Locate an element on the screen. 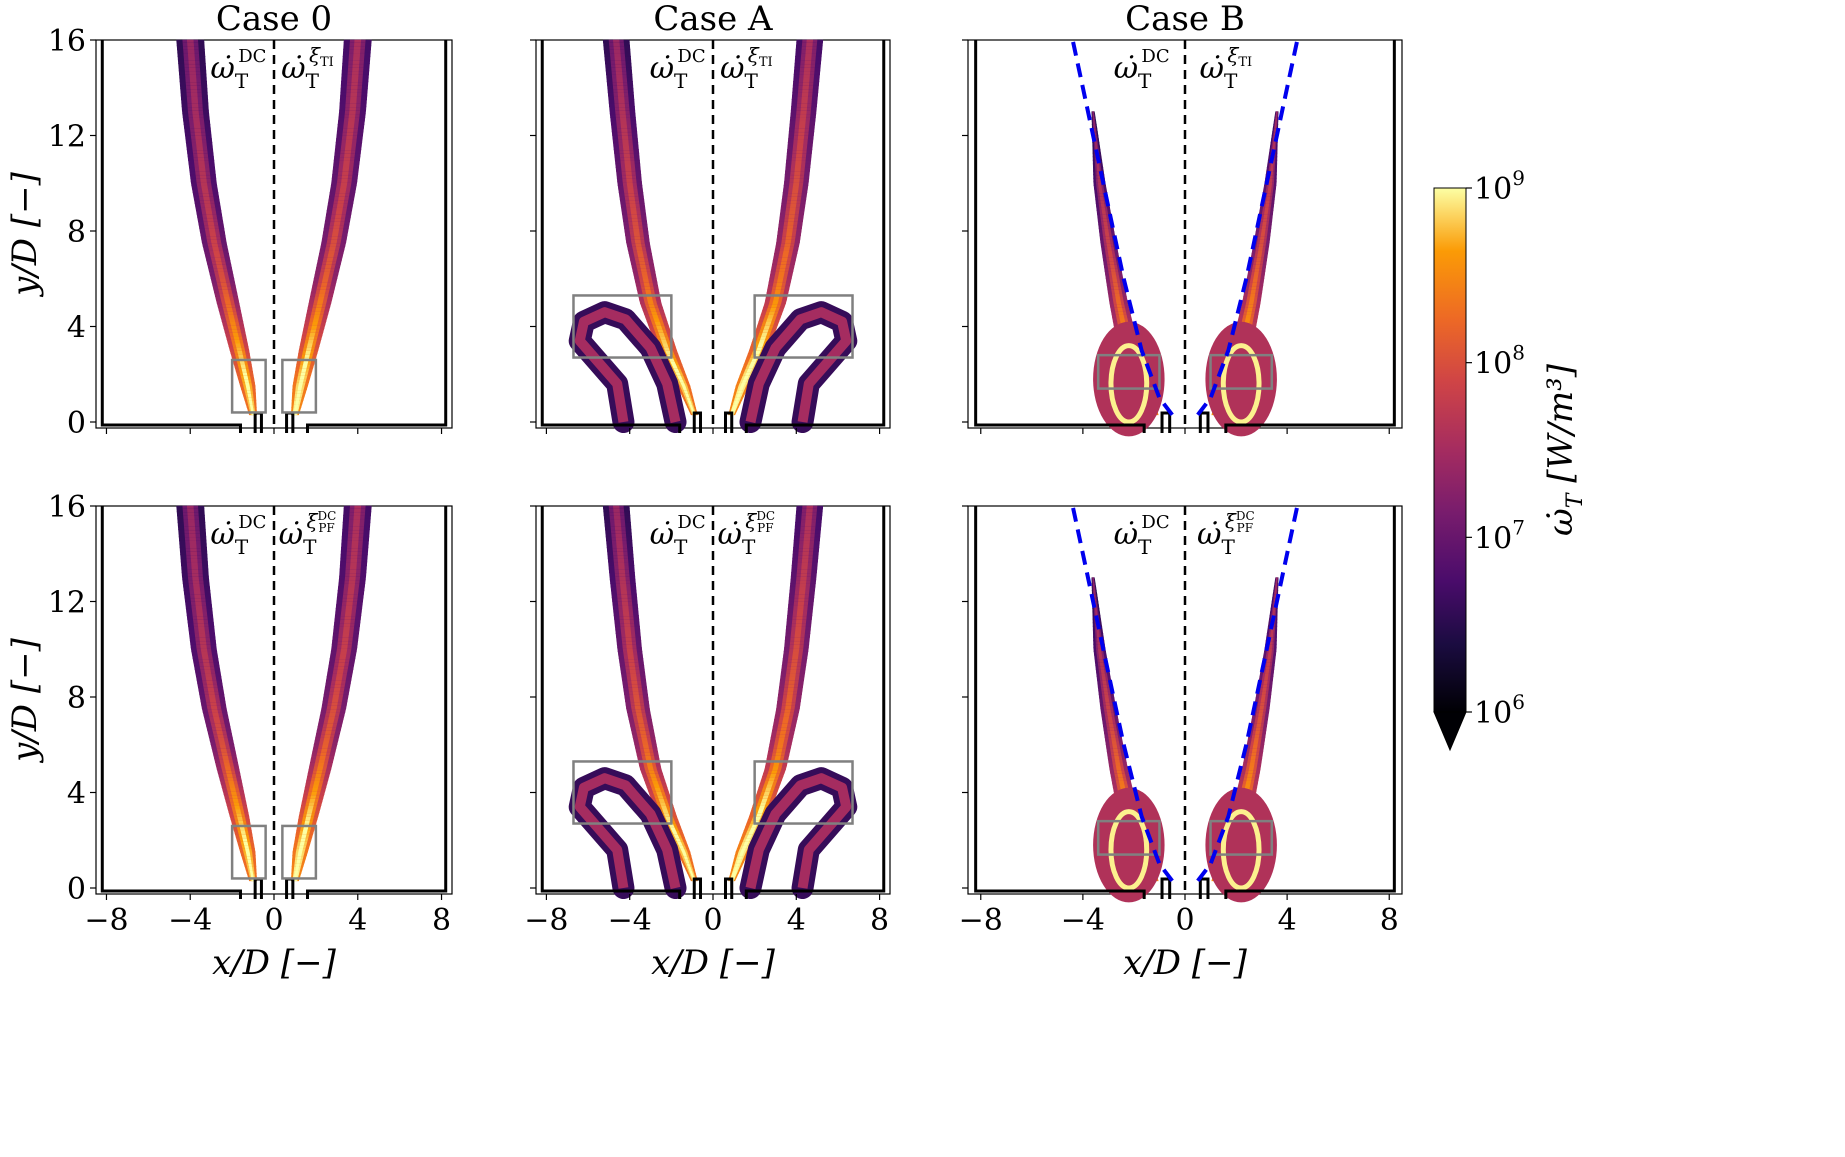 This screenshot has width=1845, height=1157. colorbar-tick-label: 10⁹ is located at coordinates (1499, 186).